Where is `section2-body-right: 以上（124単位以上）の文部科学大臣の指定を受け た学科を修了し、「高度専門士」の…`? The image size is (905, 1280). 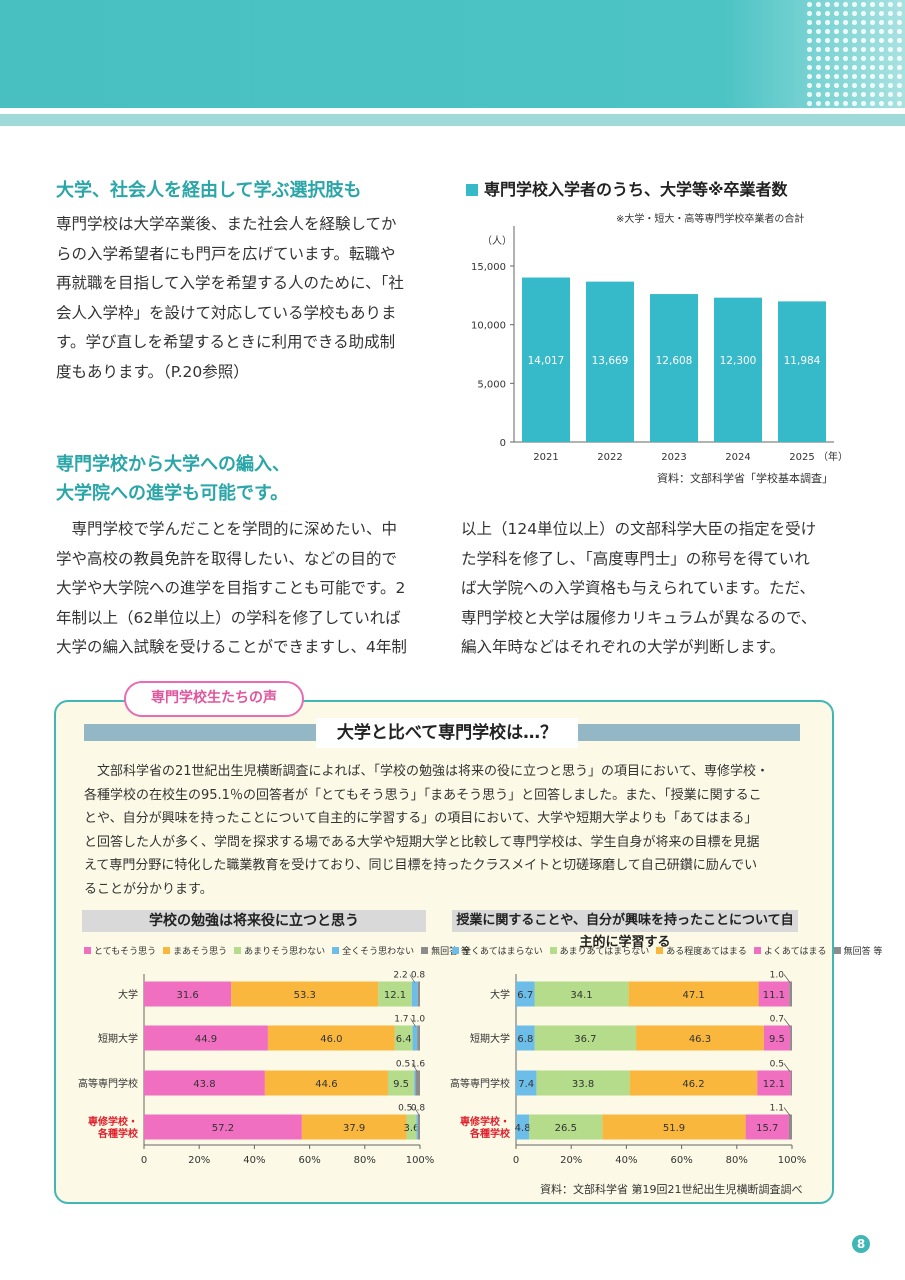
section2-body-right: 以上（124単位以上）の文部科学大臣の指定を受け た学科を修了し、「高度専門士」の… is located at coordinates (651, 589).